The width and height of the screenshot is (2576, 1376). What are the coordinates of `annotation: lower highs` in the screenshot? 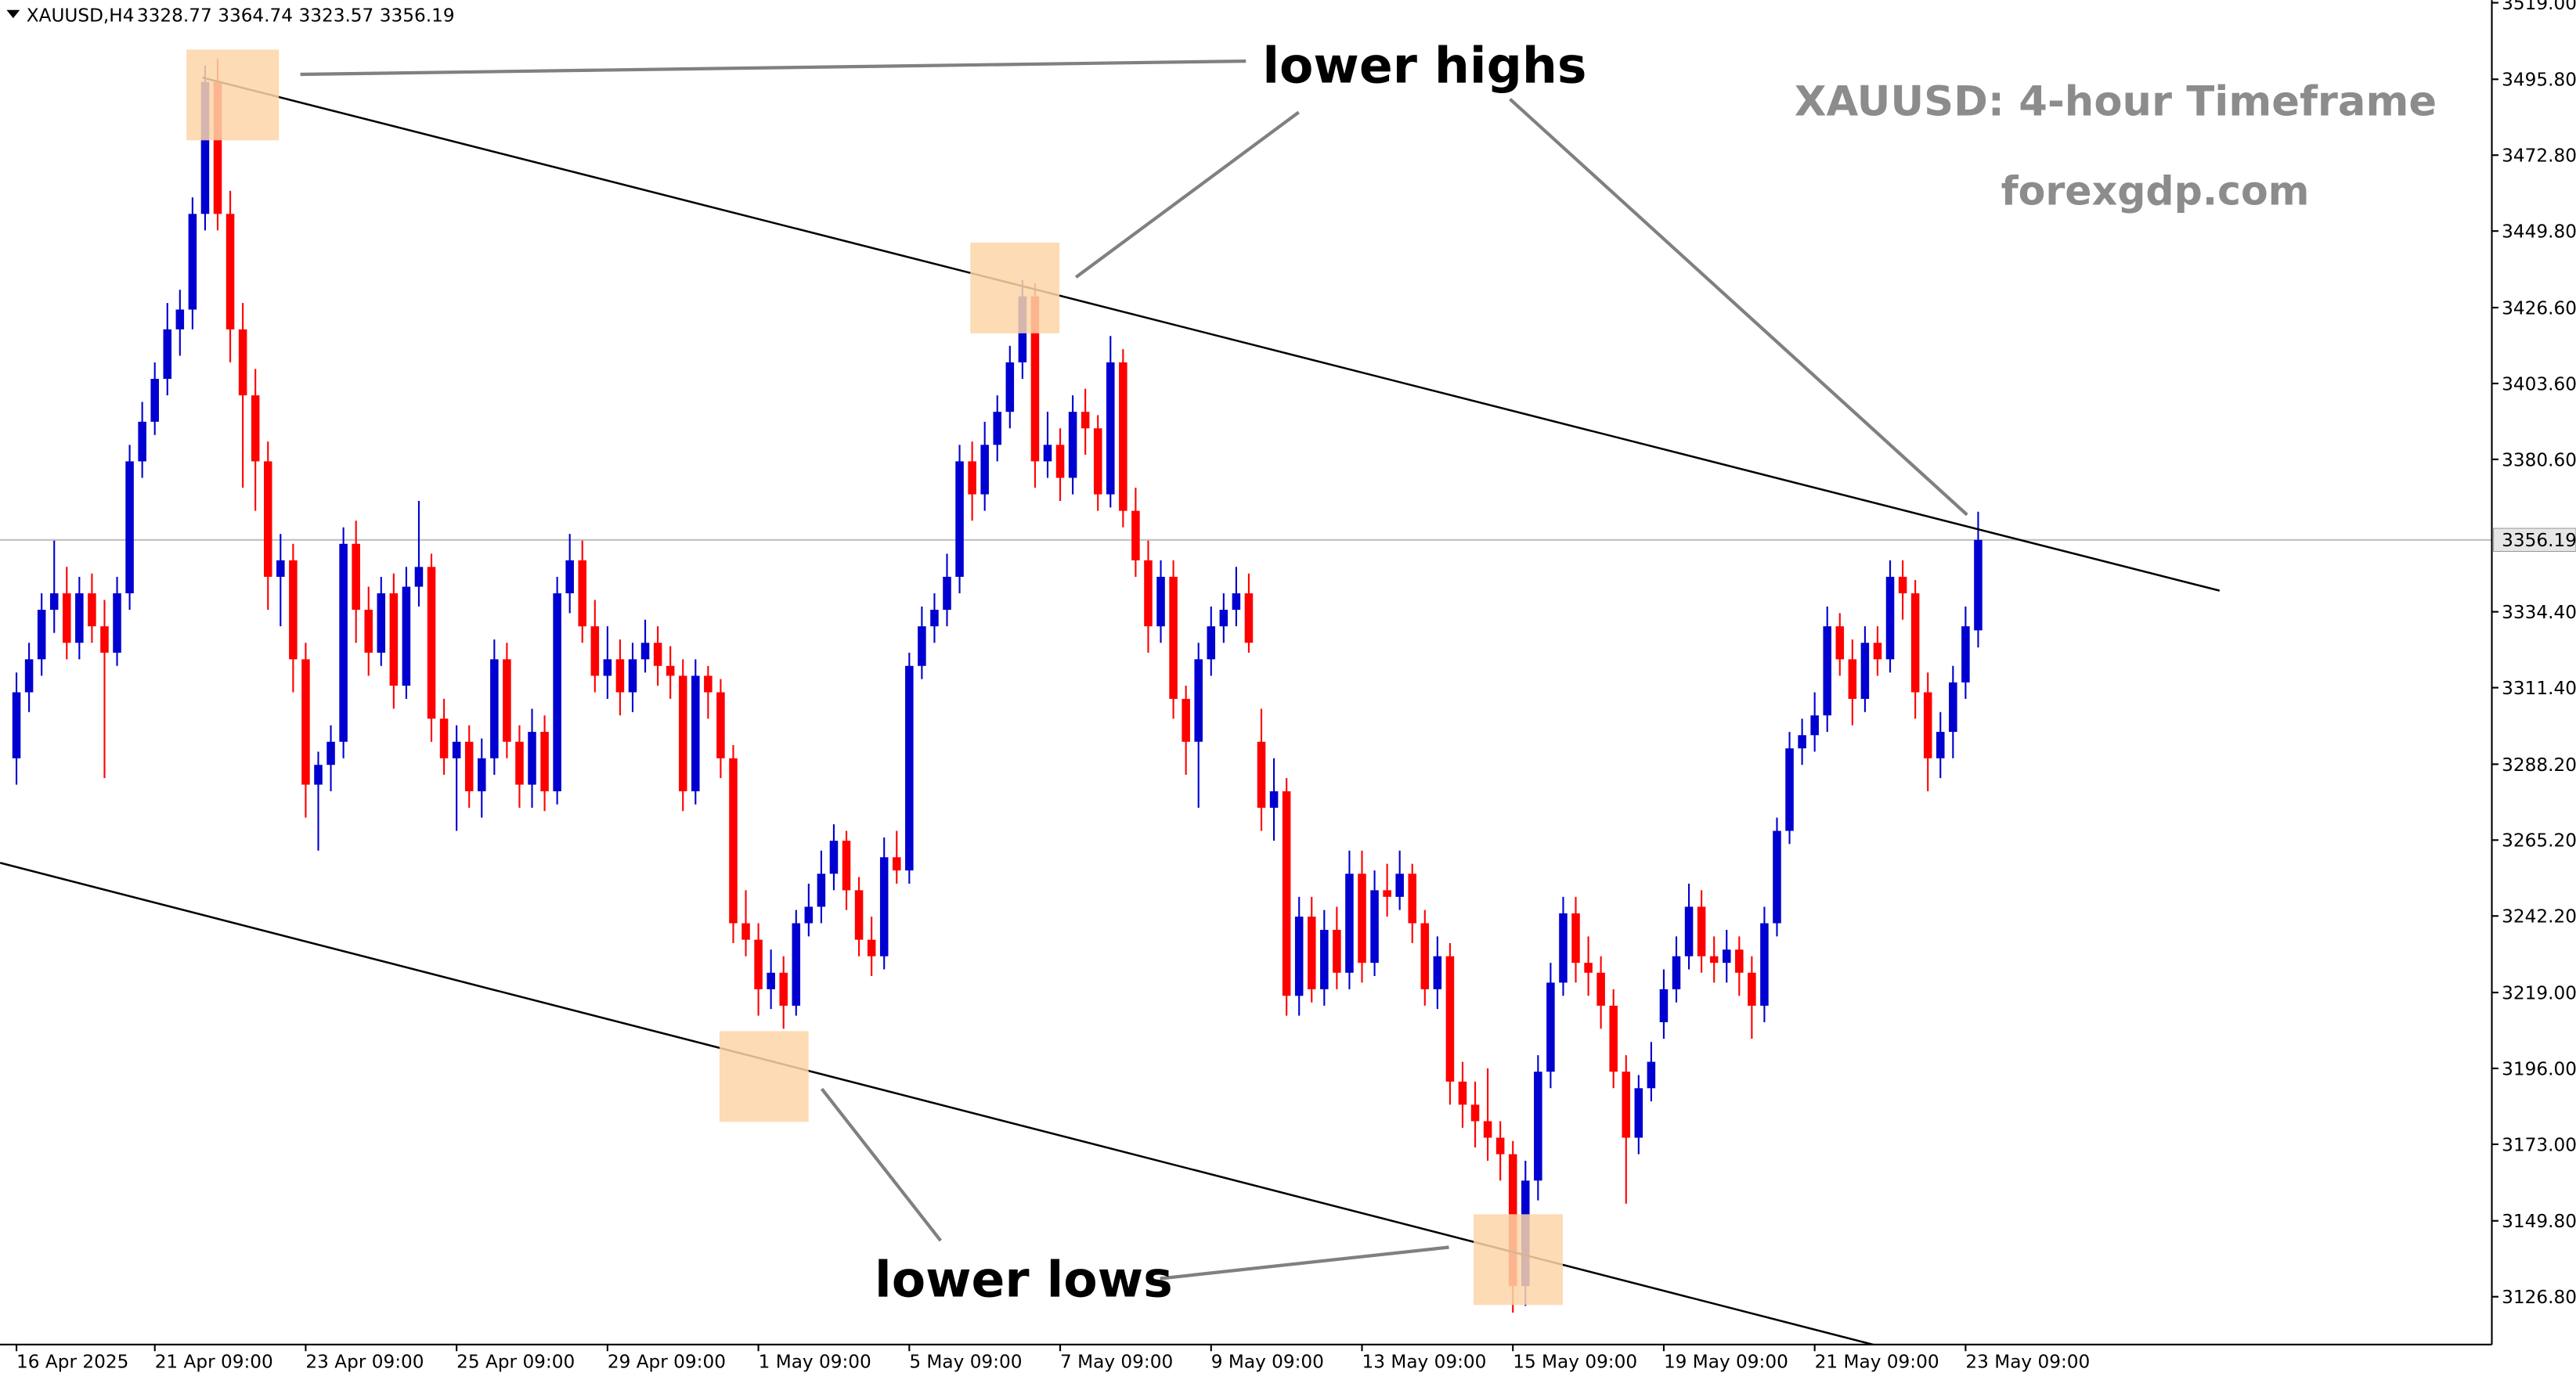 It's located at (1424, 66).